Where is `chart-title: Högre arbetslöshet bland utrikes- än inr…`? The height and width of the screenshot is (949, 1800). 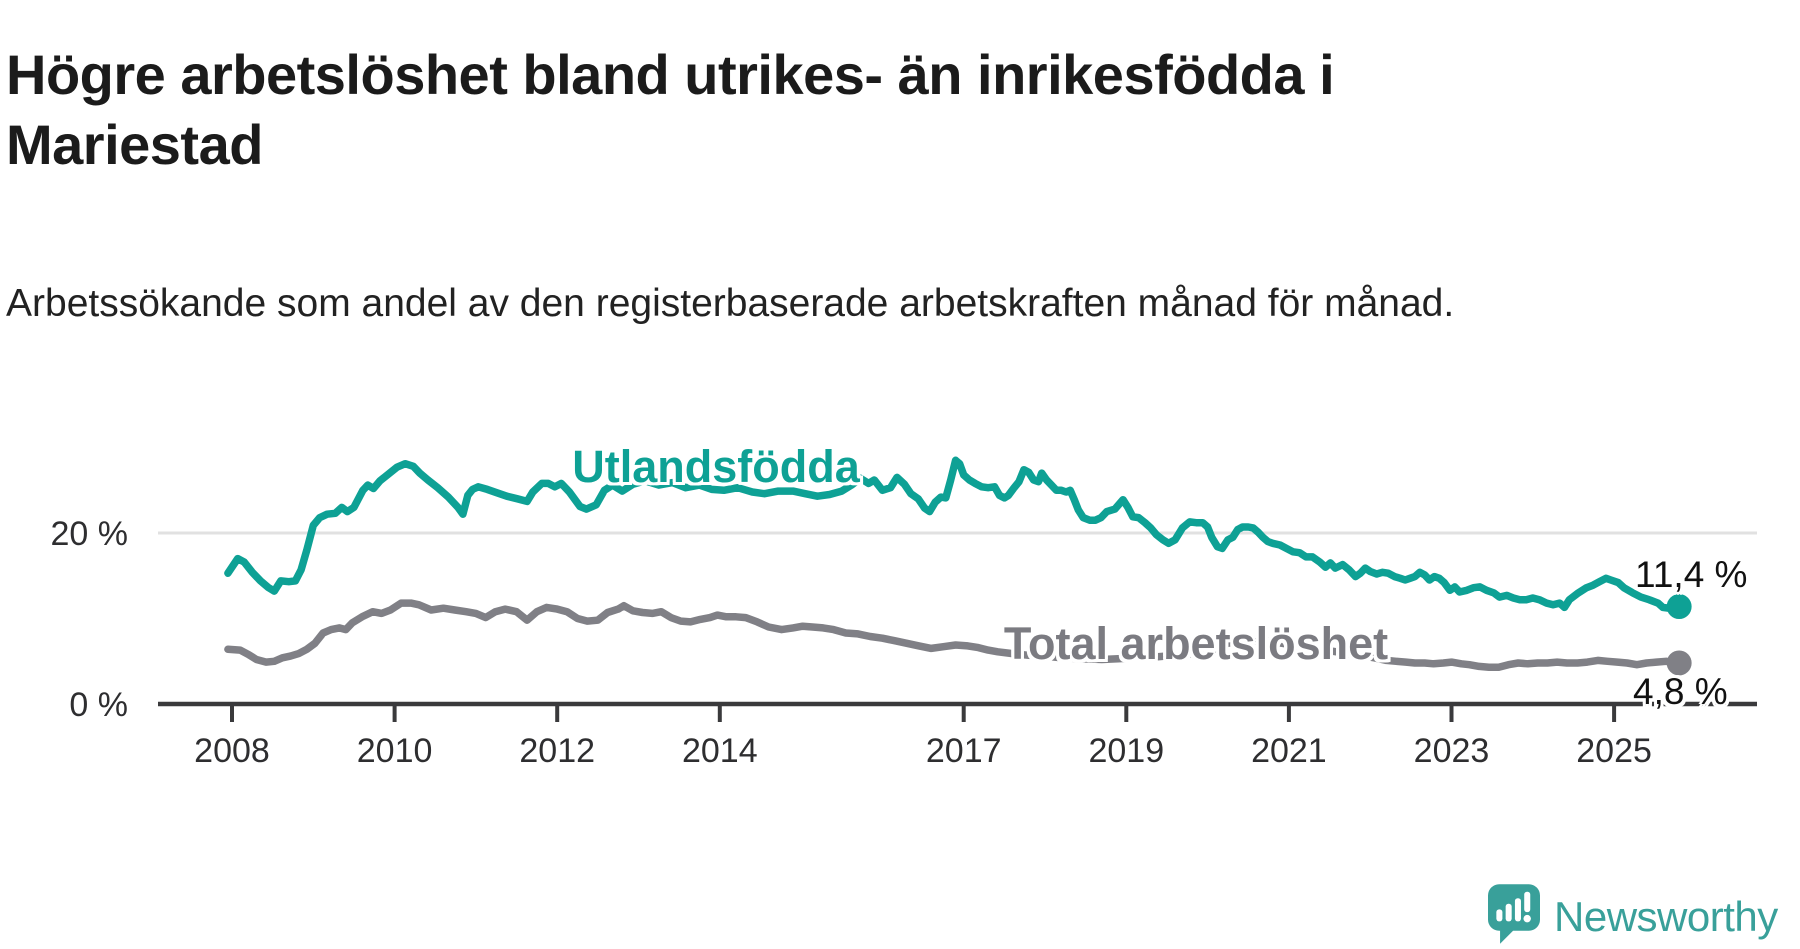
chart-title: Högre arbetslöshet bland utrikes- än inr… is located at coordinates (670, 109).